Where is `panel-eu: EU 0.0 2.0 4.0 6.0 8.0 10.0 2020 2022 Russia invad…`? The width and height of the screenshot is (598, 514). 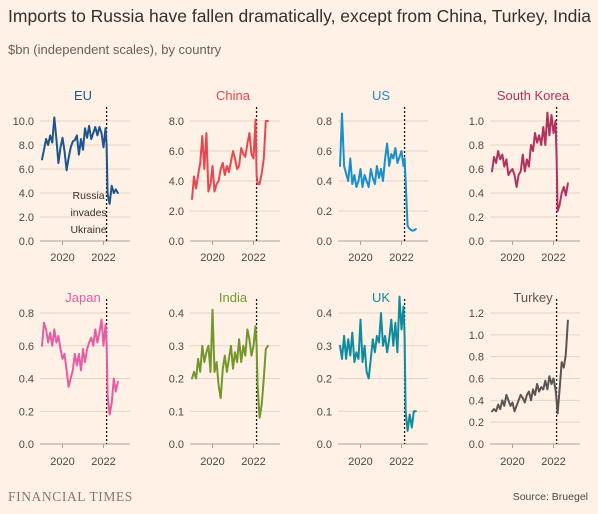
panel-eu: EU 0.0 2.0 4.0 6.0 8.0 10.0 2020 2022 Russia invad… is located at coordinates (71, 176).